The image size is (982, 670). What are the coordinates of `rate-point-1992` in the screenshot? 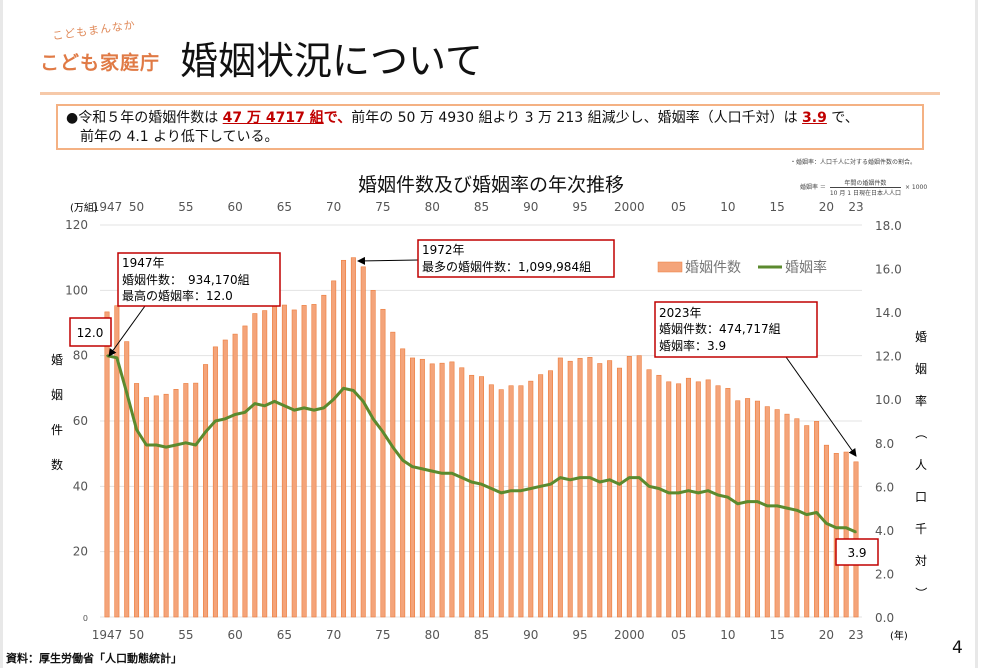 It's located at (550, 484).